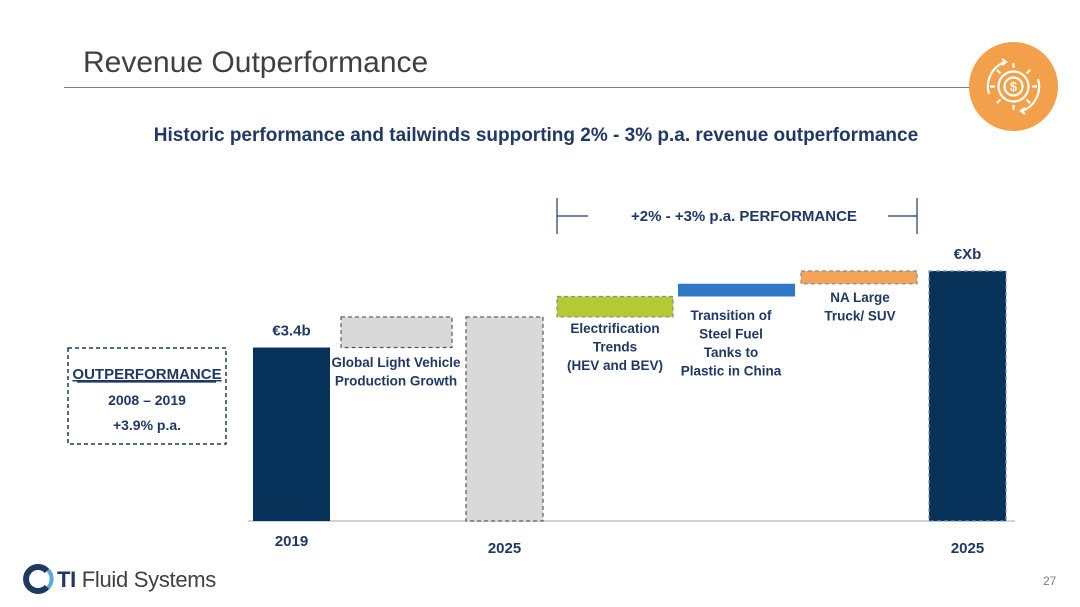  Describe the element at coordinates (1050, 581) in the screenshot. I see `page-number: 27` at that location.